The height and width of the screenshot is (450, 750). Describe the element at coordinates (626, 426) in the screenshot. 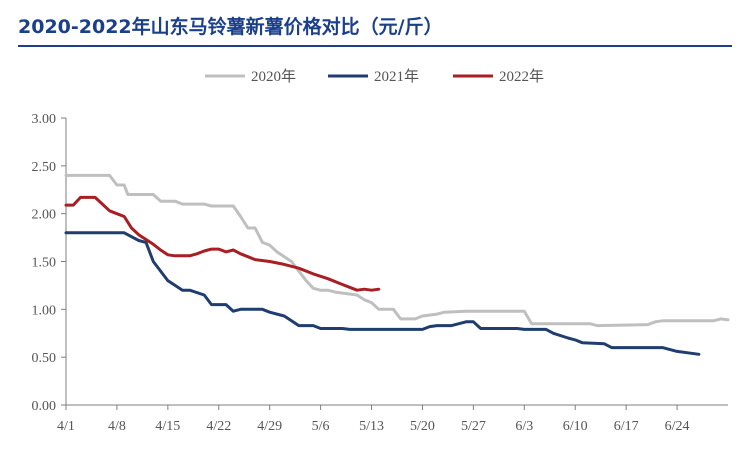

I see `x-tick-label: 6/17` at that location.